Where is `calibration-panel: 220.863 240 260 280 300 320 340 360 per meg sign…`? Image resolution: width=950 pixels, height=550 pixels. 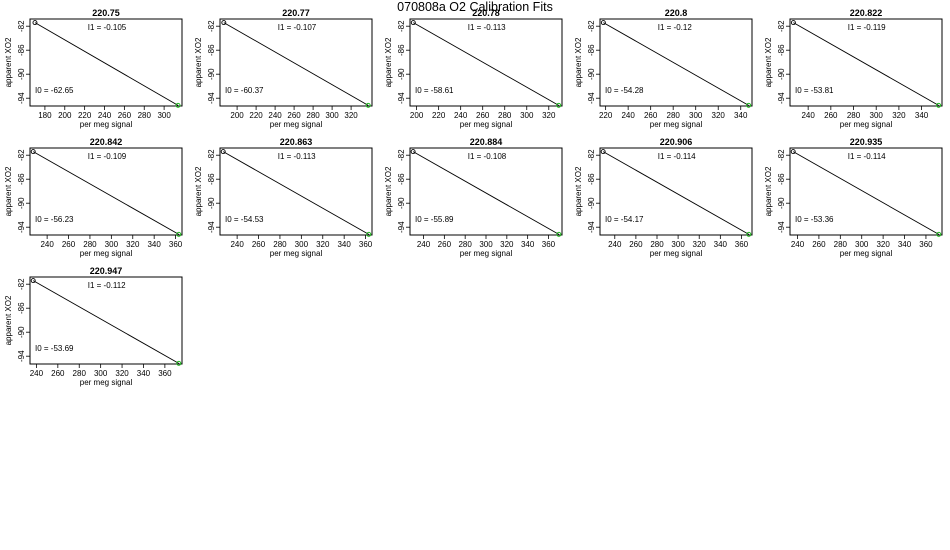
calibration-panel: 220.863 240 260 280 300 320 340 360 per meg sign… is located at coordinates (283, 197).